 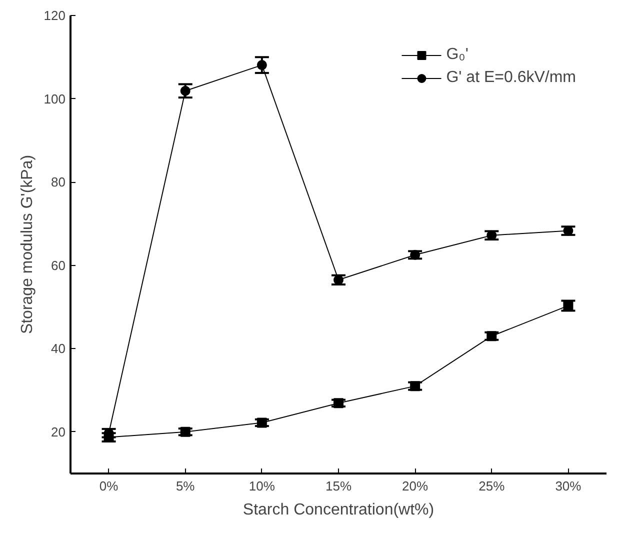 I want to click on y-tick-label: 60, so click(x=58, y=265).